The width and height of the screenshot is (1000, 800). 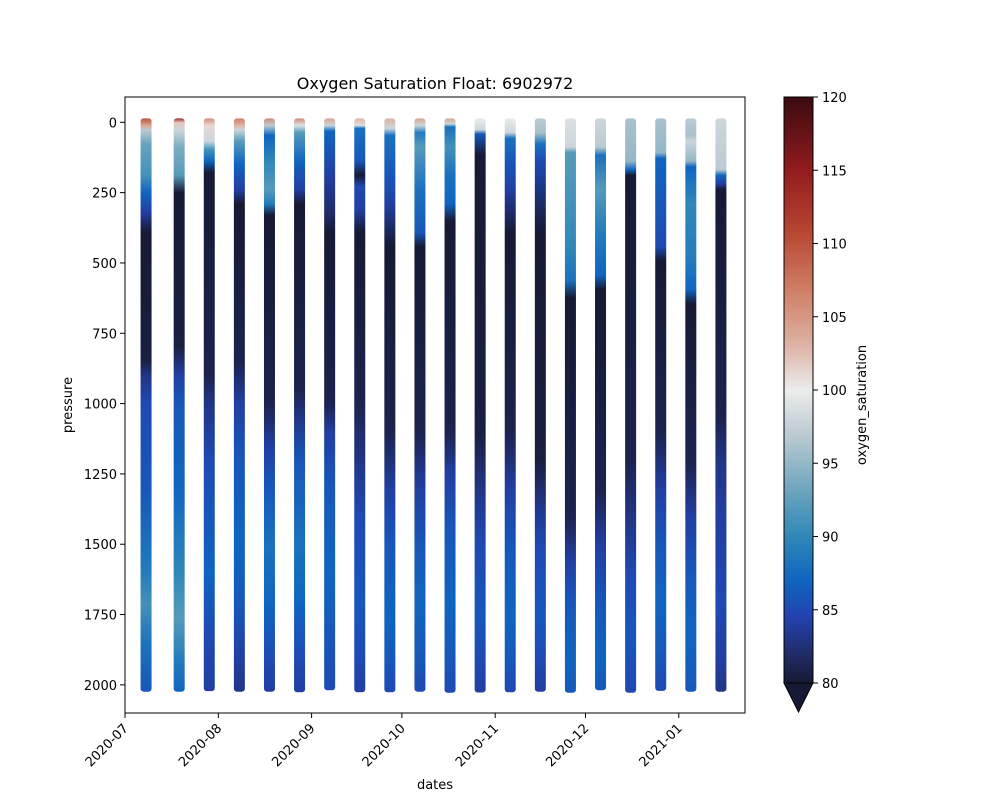 What do you see at coordinates (834, 171) in the screenshot?
I see `colorbar-tick-label: 115` at bounding box center [834, 171].